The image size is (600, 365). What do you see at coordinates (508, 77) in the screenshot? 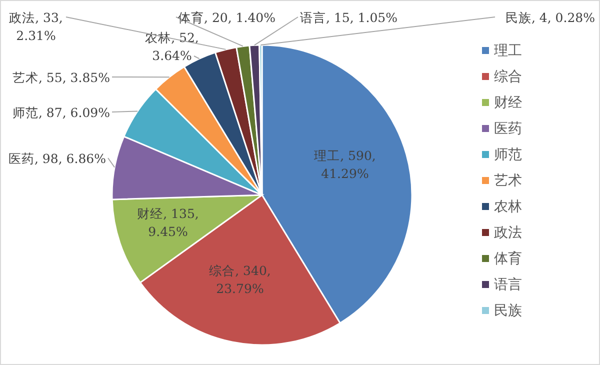
I see `legend-label: 综合` at bounding box center [508, 77].